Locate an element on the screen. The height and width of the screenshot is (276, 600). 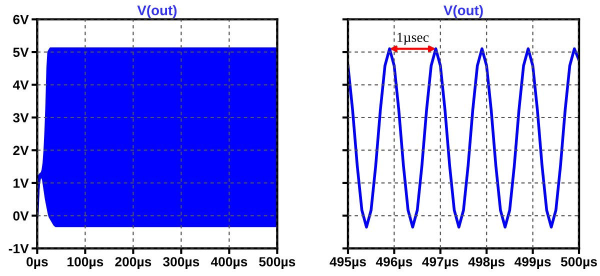
y-tick-label: 3V is located at coordinates (21, 117).